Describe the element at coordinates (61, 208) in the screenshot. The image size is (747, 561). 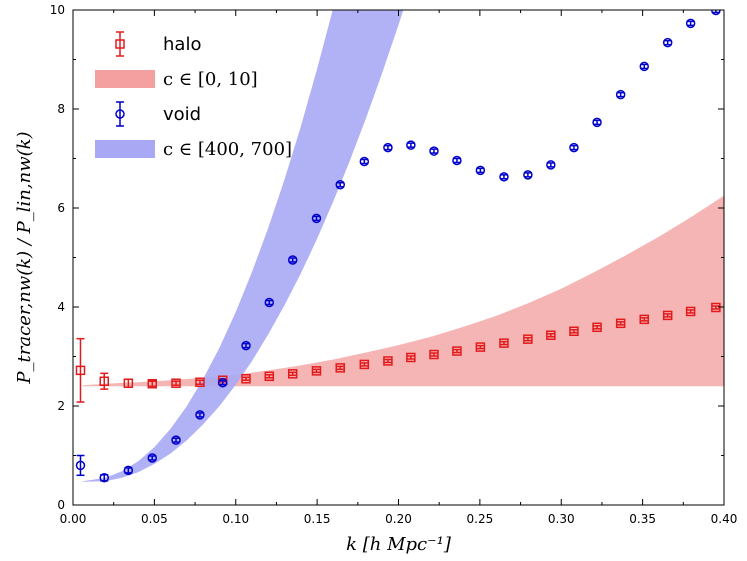
I see `y-tick-label: 6` at that location.